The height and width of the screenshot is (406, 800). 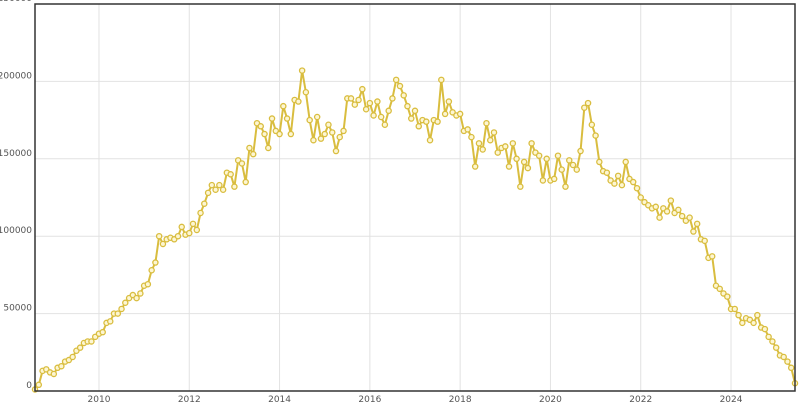 What do you see at coordinates (16, 154) in the screenshot?
I see `y-tick-label: 150000` at bounding box center [16, 154].